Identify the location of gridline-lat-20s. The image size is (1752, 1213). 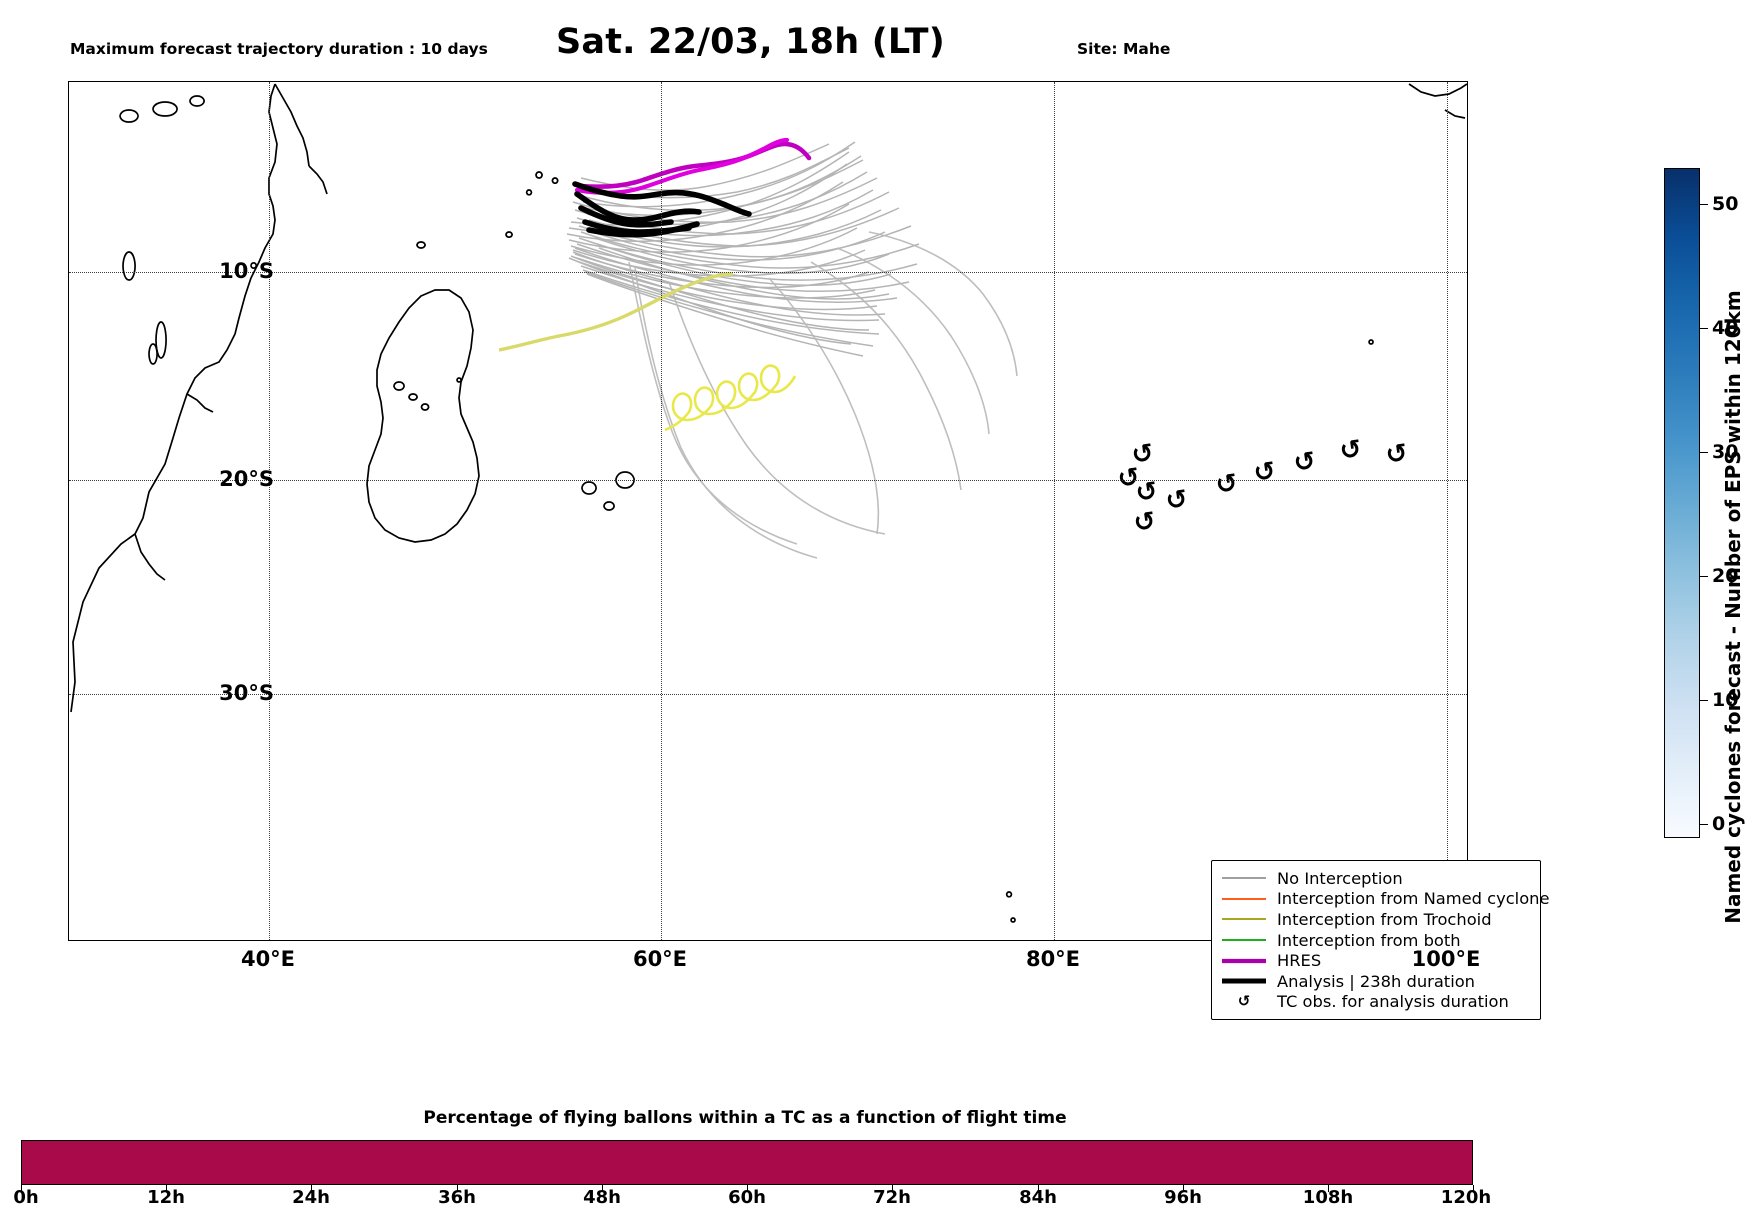
(768, 480).